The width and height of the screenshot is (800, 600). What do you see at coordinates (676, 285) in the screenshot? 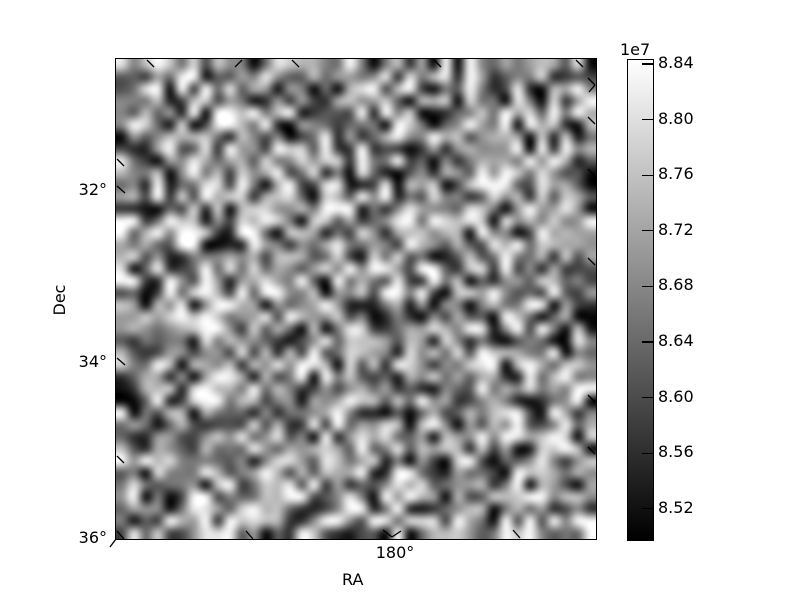
I see `colorbar-tick-label: 8.68` at bounding box center [676, 285].